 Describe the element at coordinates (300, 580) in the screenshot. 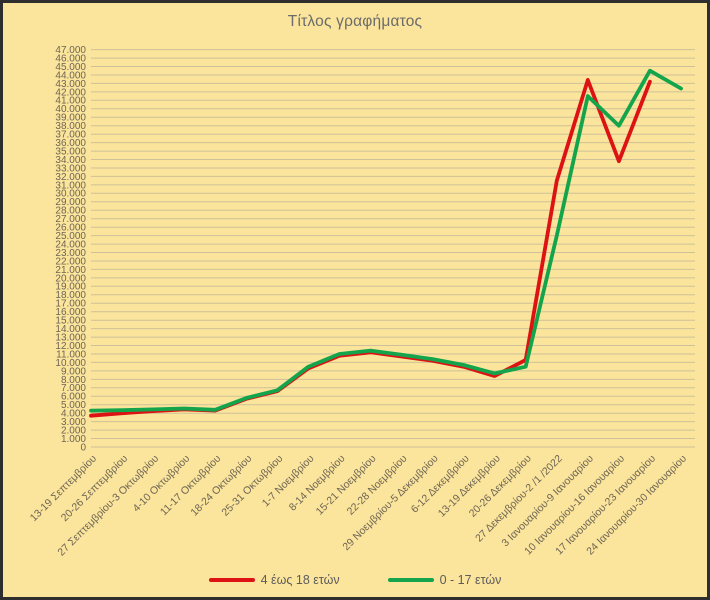

I see `legend-label-4-18: 4 έως 18 ετών` at that location.